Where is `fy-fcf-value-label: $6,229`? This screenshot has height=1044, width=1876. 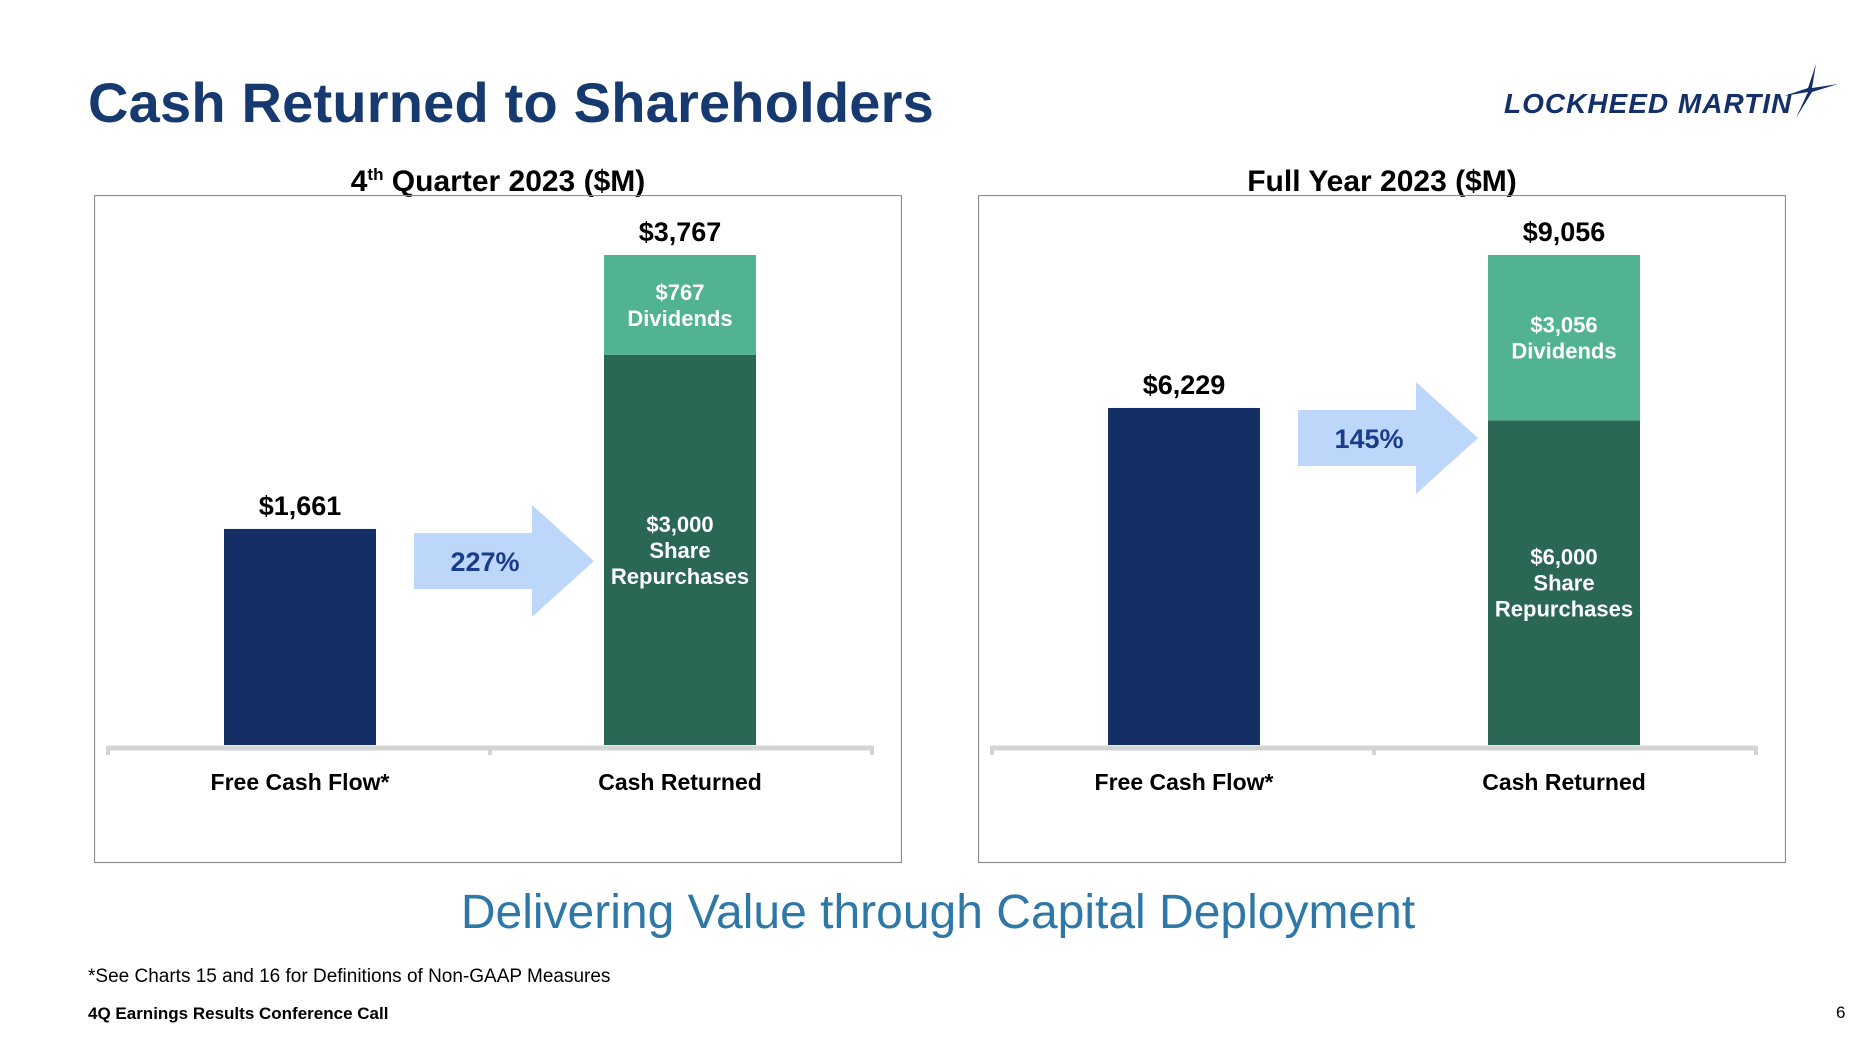
fy-fcf-value-label: $6,229 is located at coordinates (1184, 385).